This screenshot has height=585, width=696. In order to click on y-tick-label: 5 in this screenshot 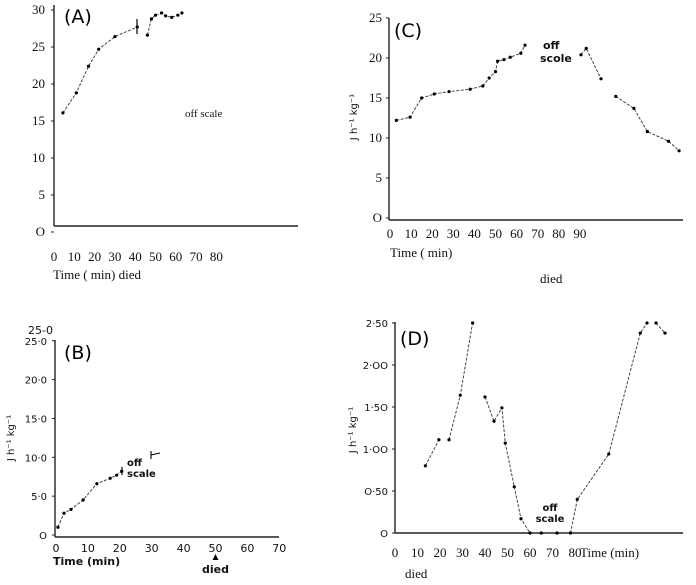, I will do `click(379, 177)`.